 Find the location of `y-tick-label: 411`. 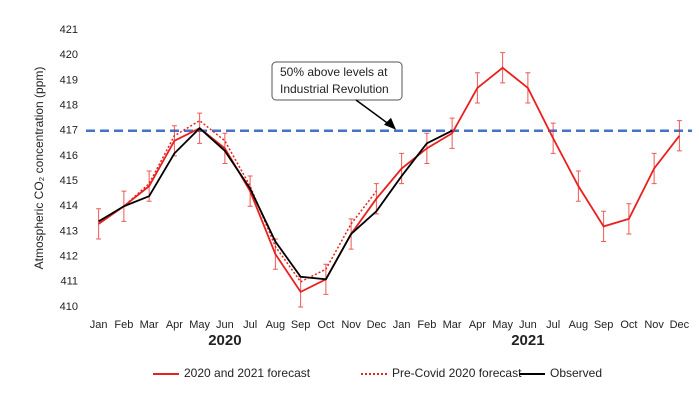

y-tick-label: 411 is located at coordinates (69, 282).